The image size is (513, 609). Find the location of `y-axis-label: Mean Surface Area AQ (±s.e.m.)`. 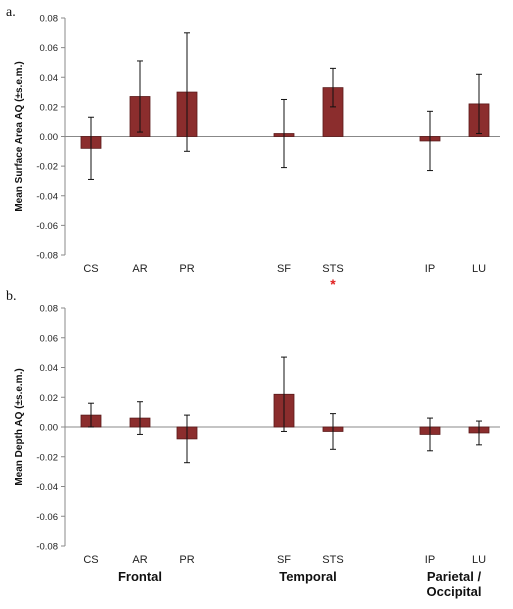

y-axis-label: Mean Surface Area AQ (±s.e.m.) is located at coordinates (19, 136).